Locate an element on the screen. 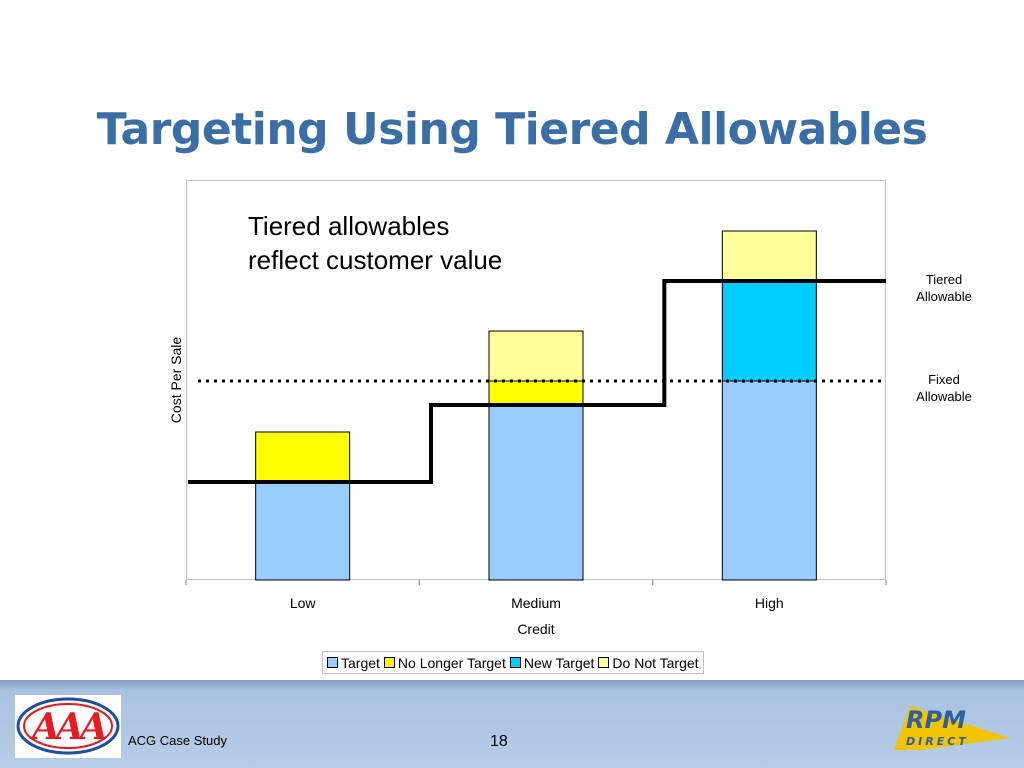 The image size is (1024, 768). footer-text: ACG Case Study is located at coordinates (177, 740).